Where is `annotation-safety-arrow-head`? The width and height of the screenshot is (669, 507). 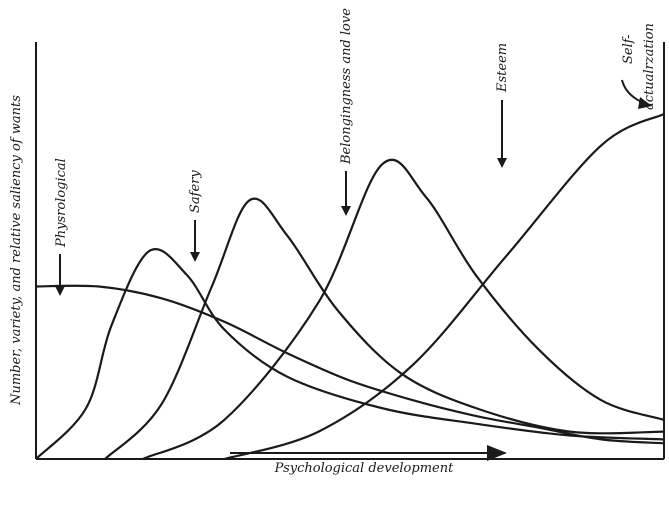
annotation-safety-arrow-head is located at coordinates (195, 257).